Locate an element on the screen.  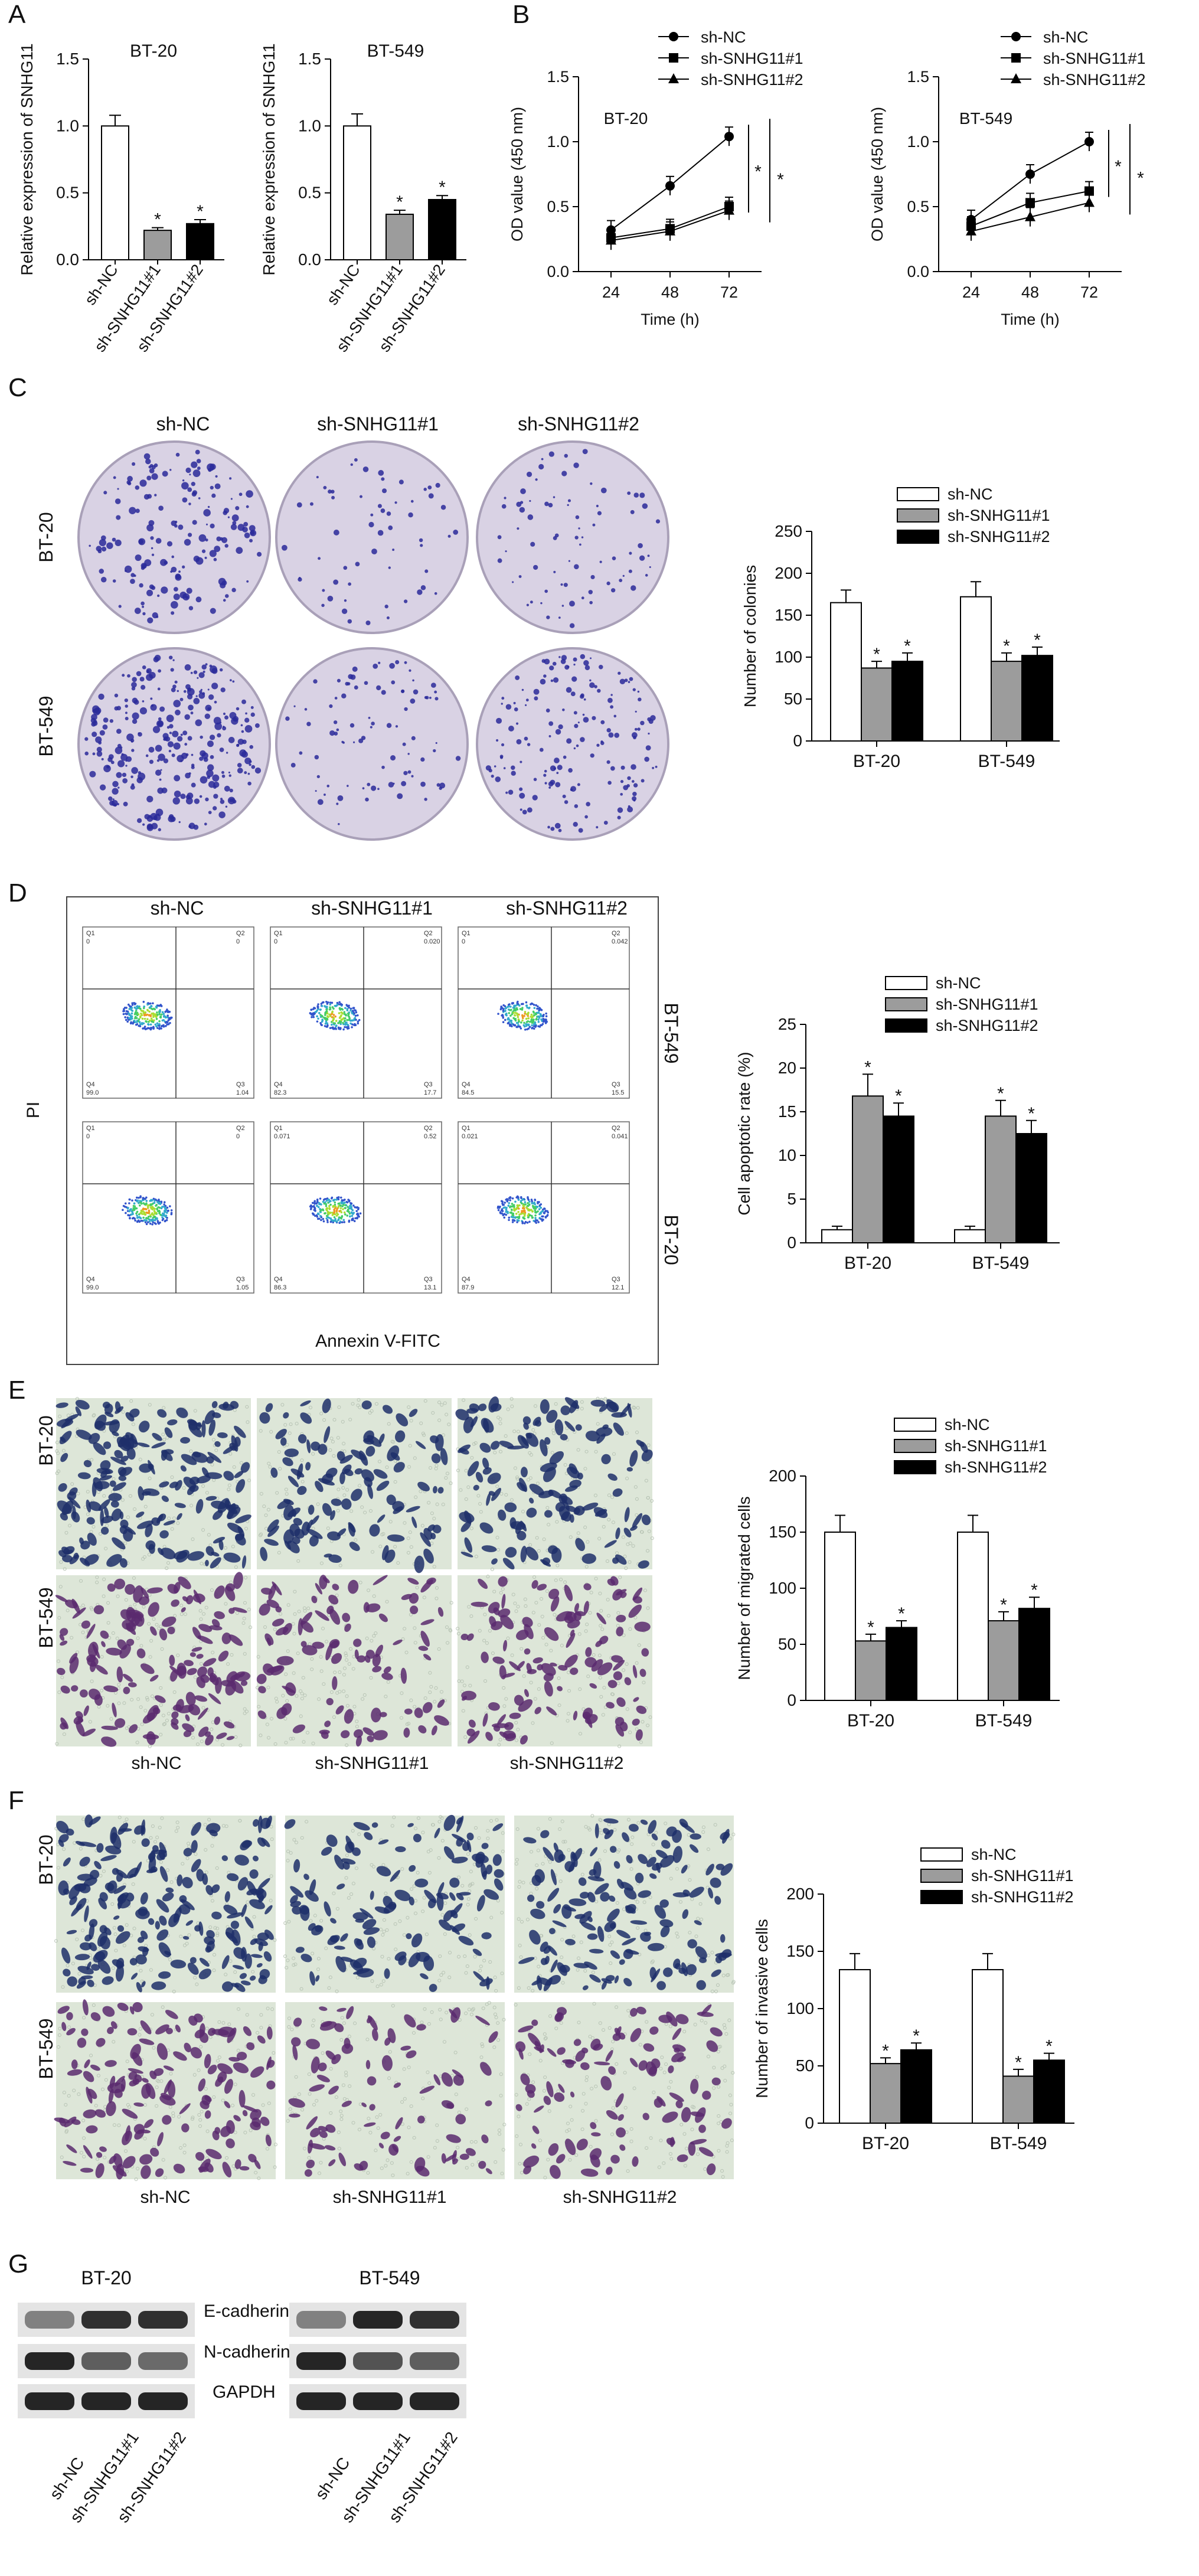
d-col-label-1: sh-NC is located at coordinates (177, 908).